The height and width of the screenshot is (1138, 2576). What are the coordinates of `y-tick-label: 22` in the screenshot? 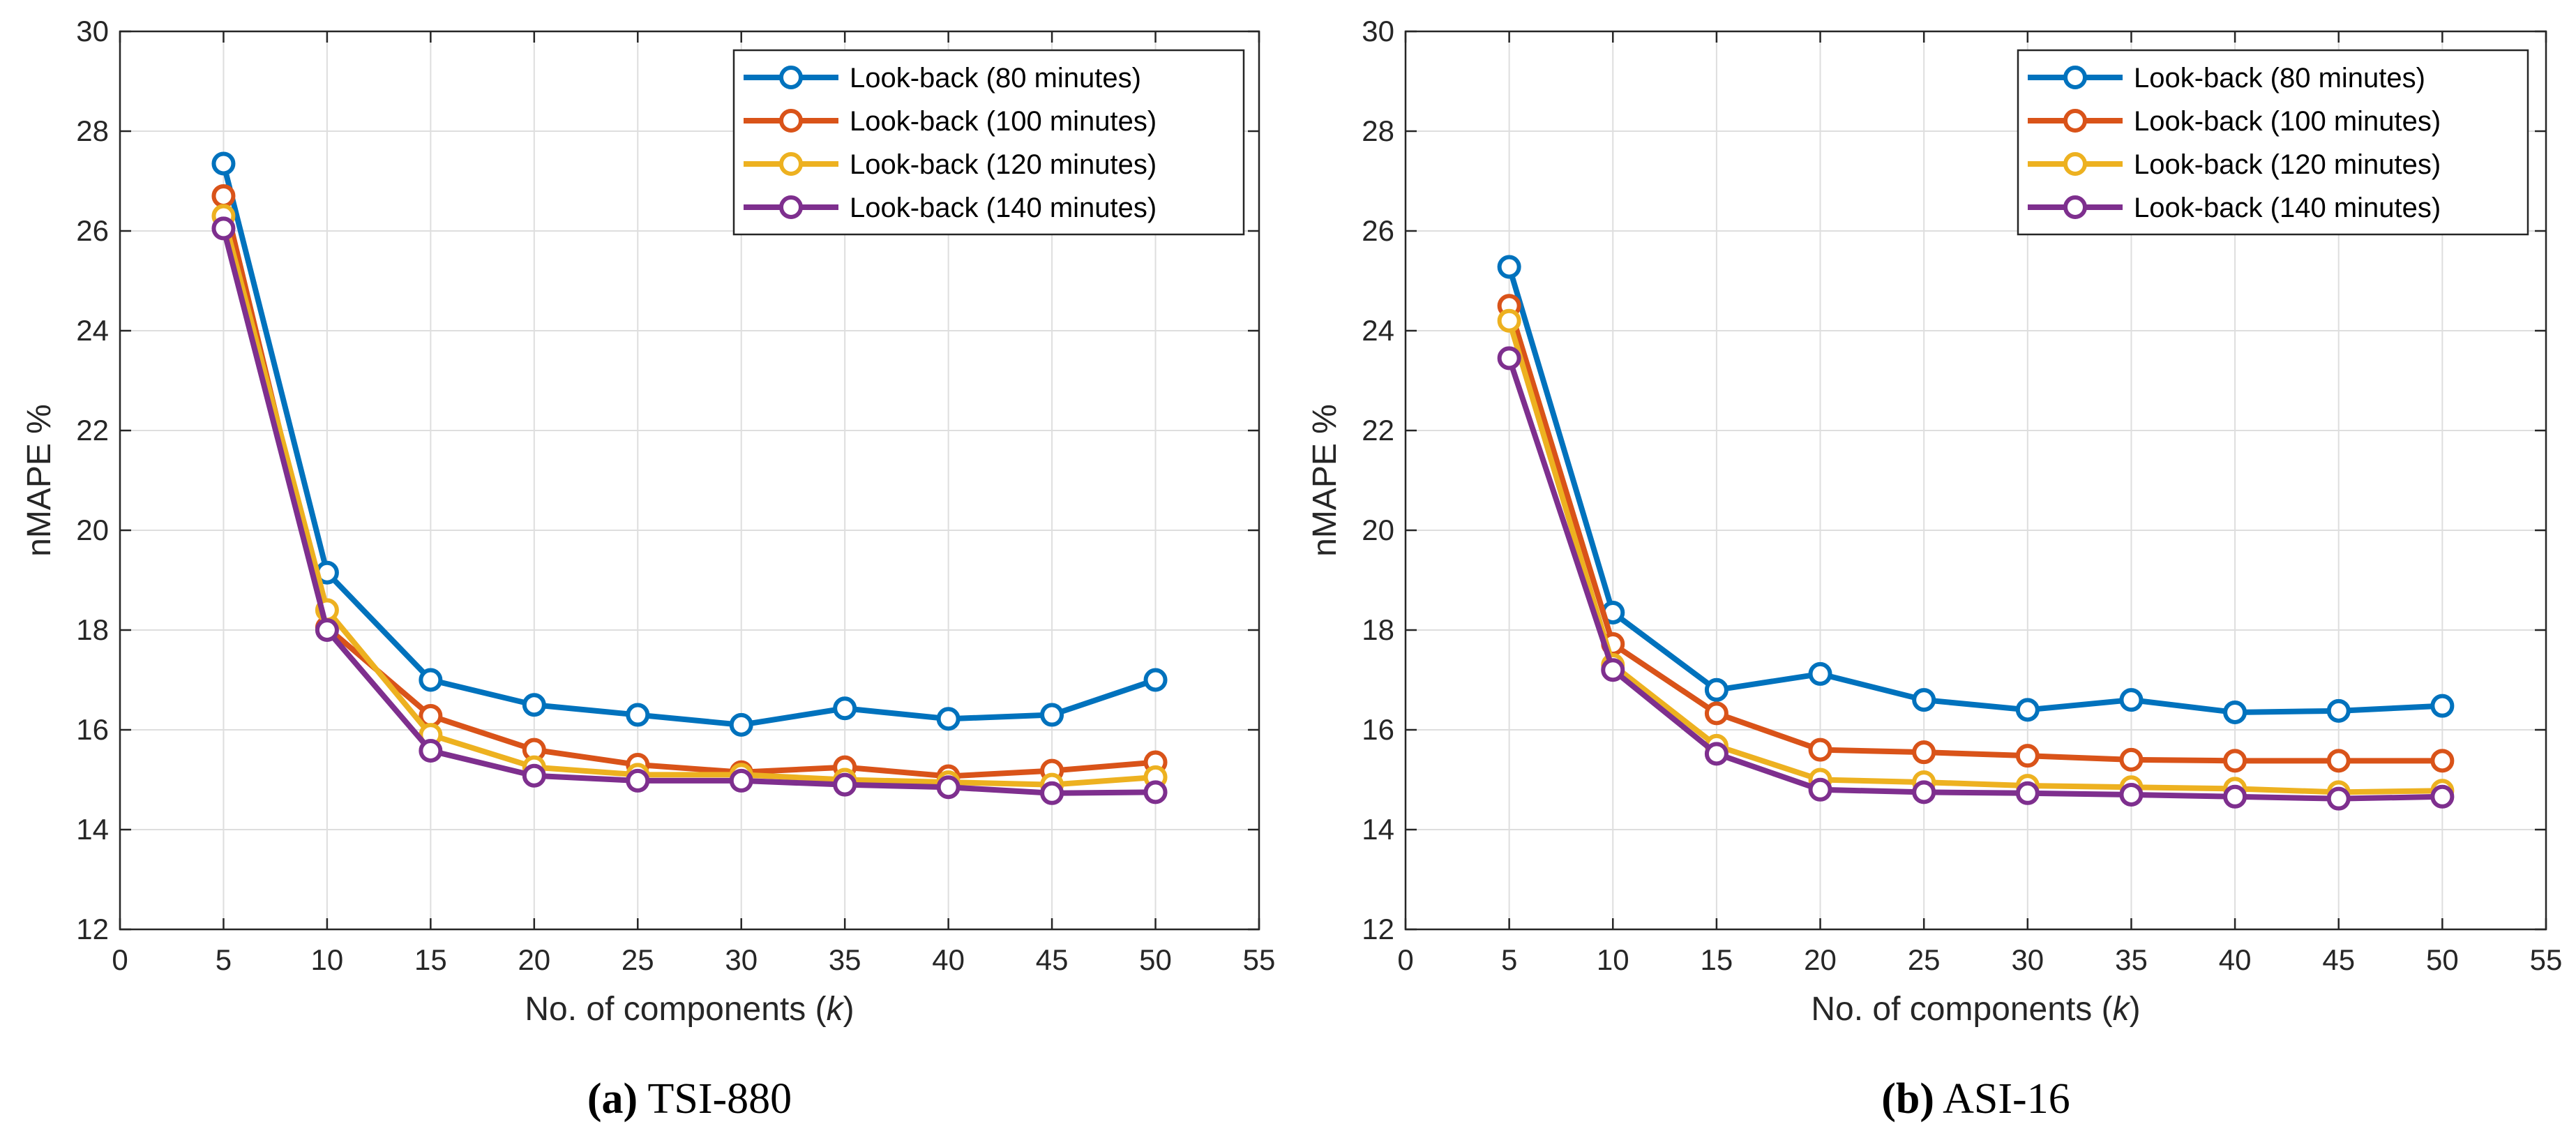 It's located at (92, 430).